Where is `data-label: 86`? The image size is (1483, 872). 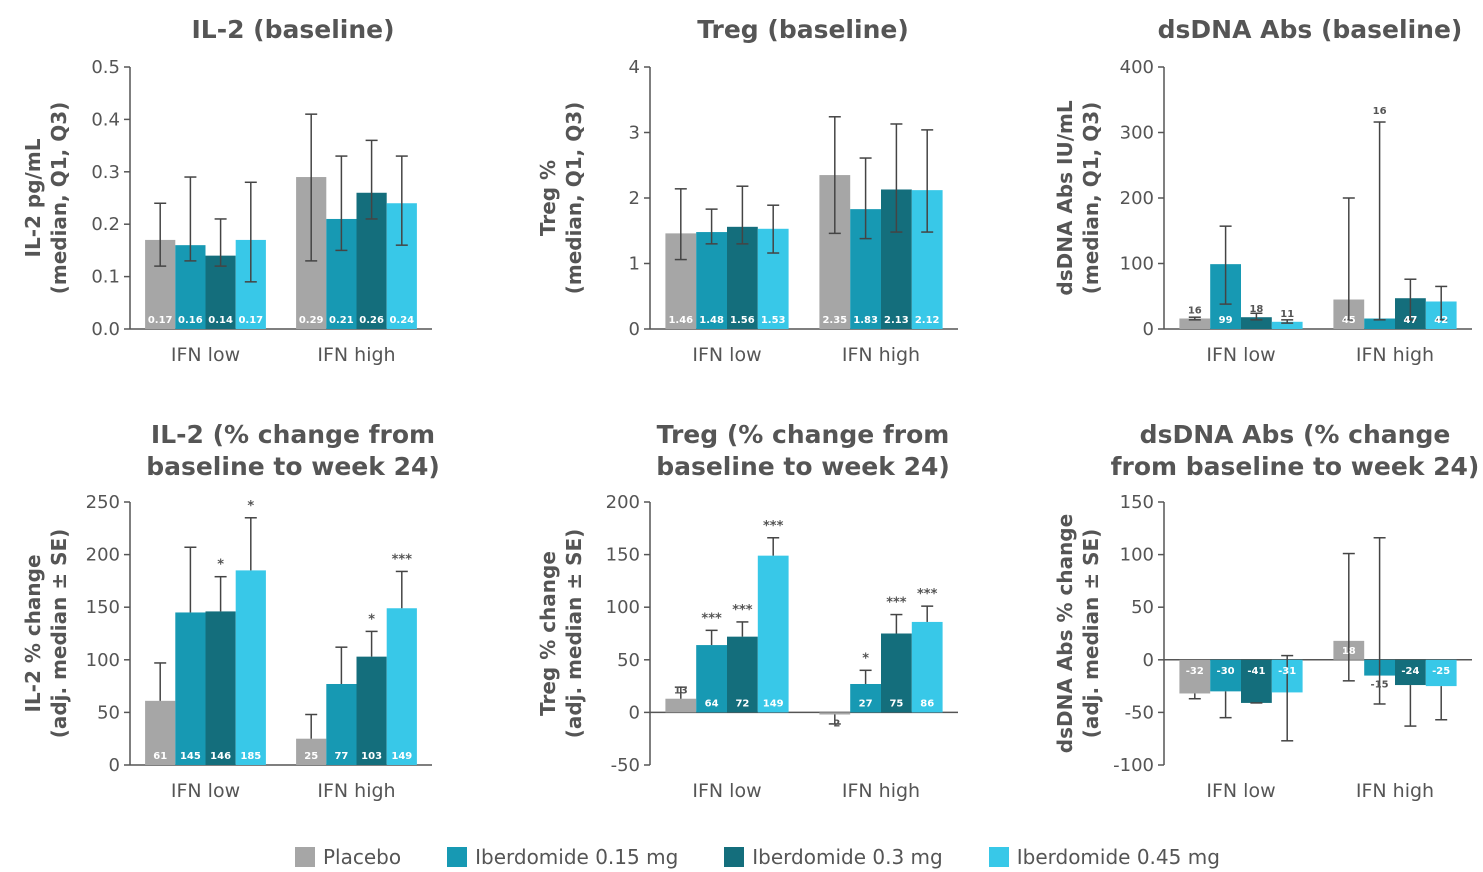 data-label: 86 is located at coordinates (927, 703).